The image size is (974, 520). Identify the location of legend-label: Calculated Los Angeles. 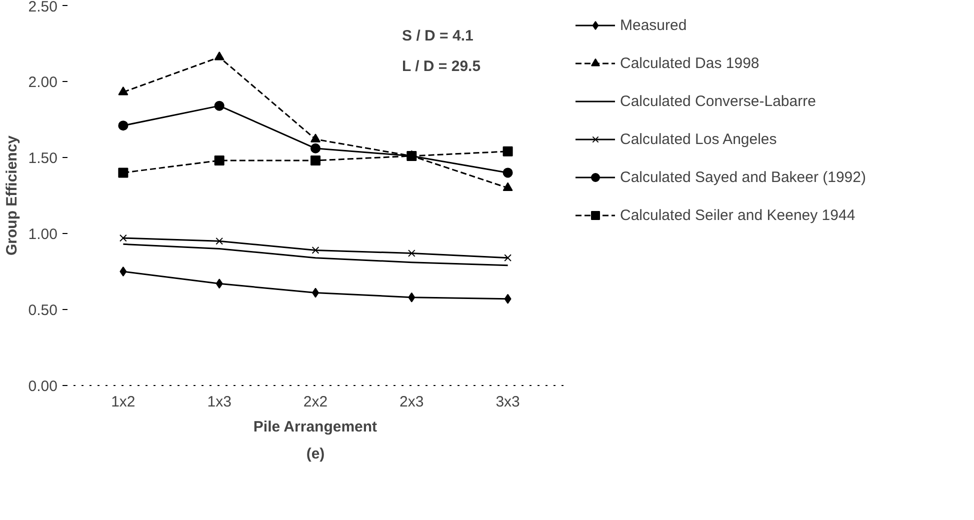
(698, 139).